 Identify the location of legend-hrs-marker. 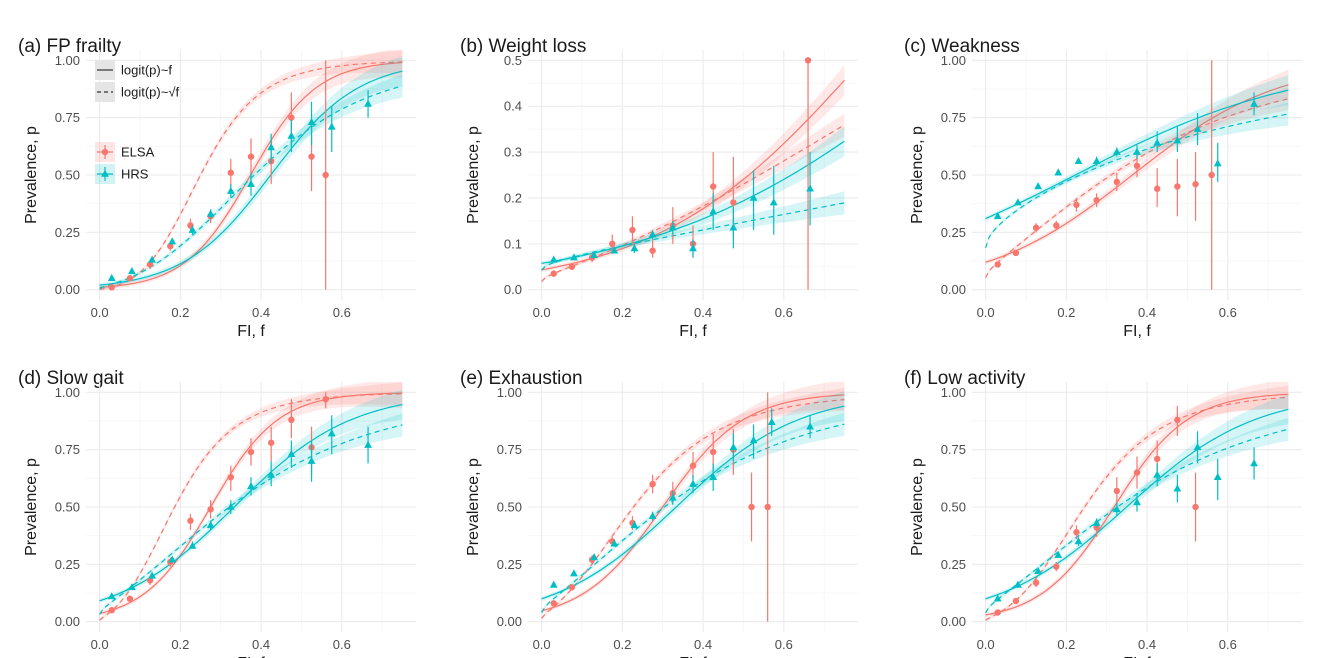
(105, 173).